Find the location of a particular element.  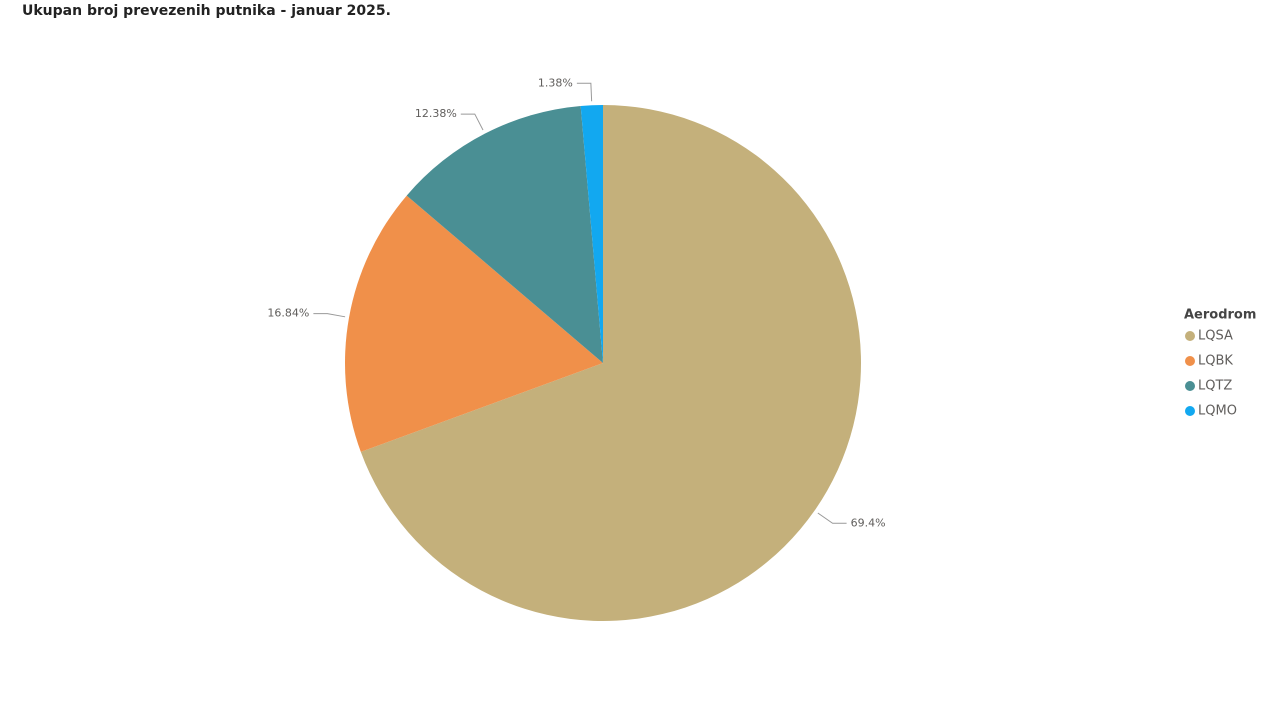

legend-title: Aerodrom is located at coordinates (1220, 315).